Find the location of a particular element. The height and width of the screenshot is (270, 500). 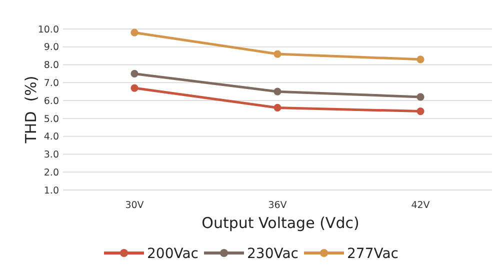

x-tick-label: 36V is located at coordinates (278, 205).